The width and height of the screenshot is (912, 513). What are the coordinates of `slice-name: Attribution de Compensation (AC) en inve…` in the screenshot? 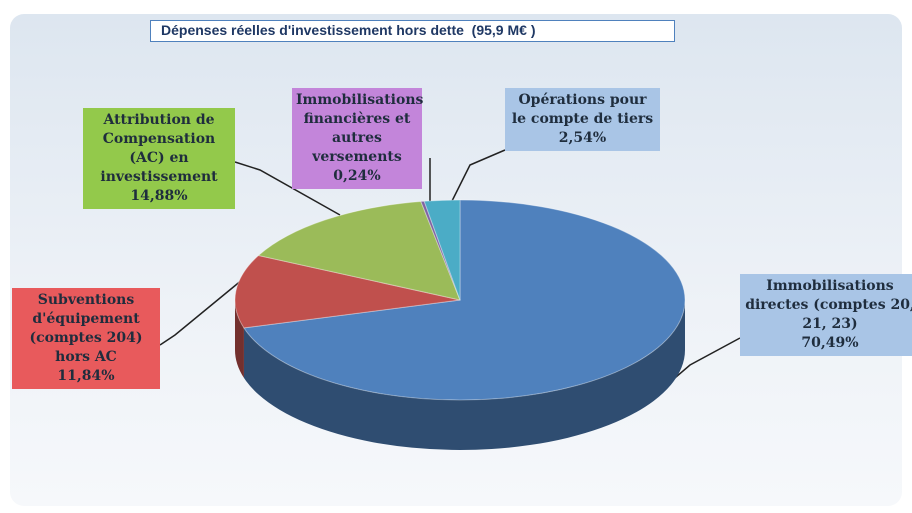 It's located at (159, 148).